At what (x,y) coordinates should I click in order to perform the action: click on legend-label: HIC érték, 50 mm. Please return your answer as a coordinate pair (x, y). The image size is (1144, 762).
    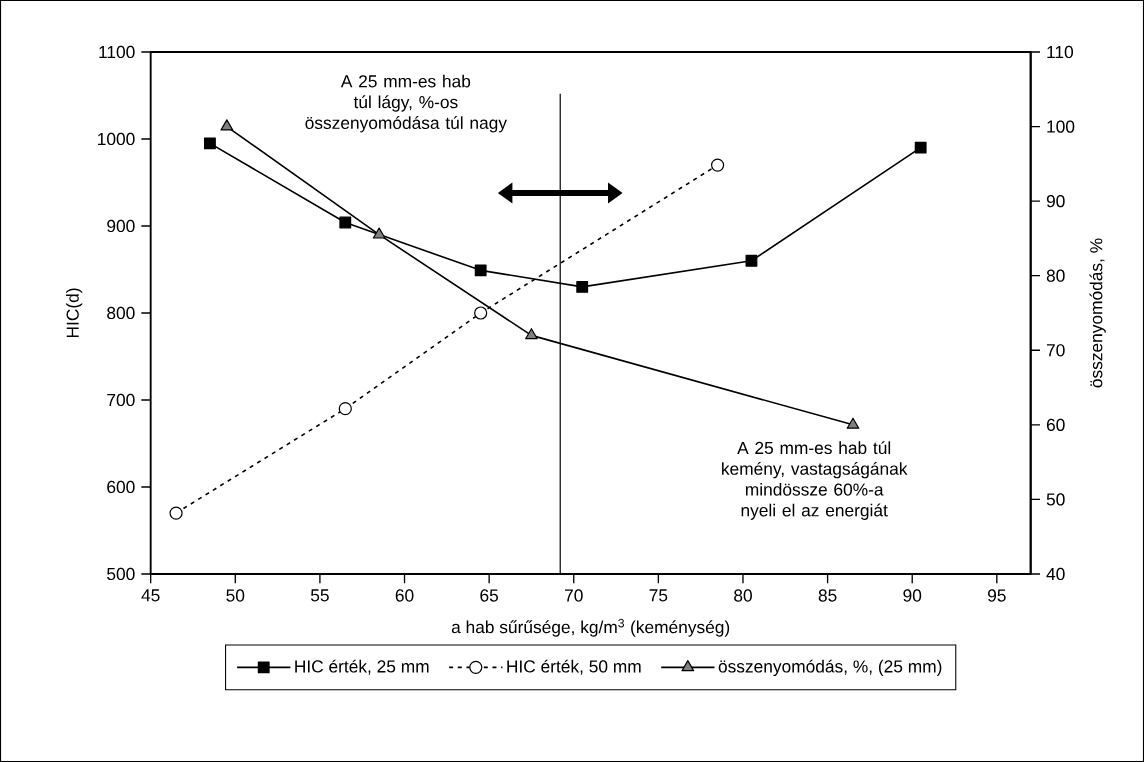
    Looking at the image, I should click on (574, 667).